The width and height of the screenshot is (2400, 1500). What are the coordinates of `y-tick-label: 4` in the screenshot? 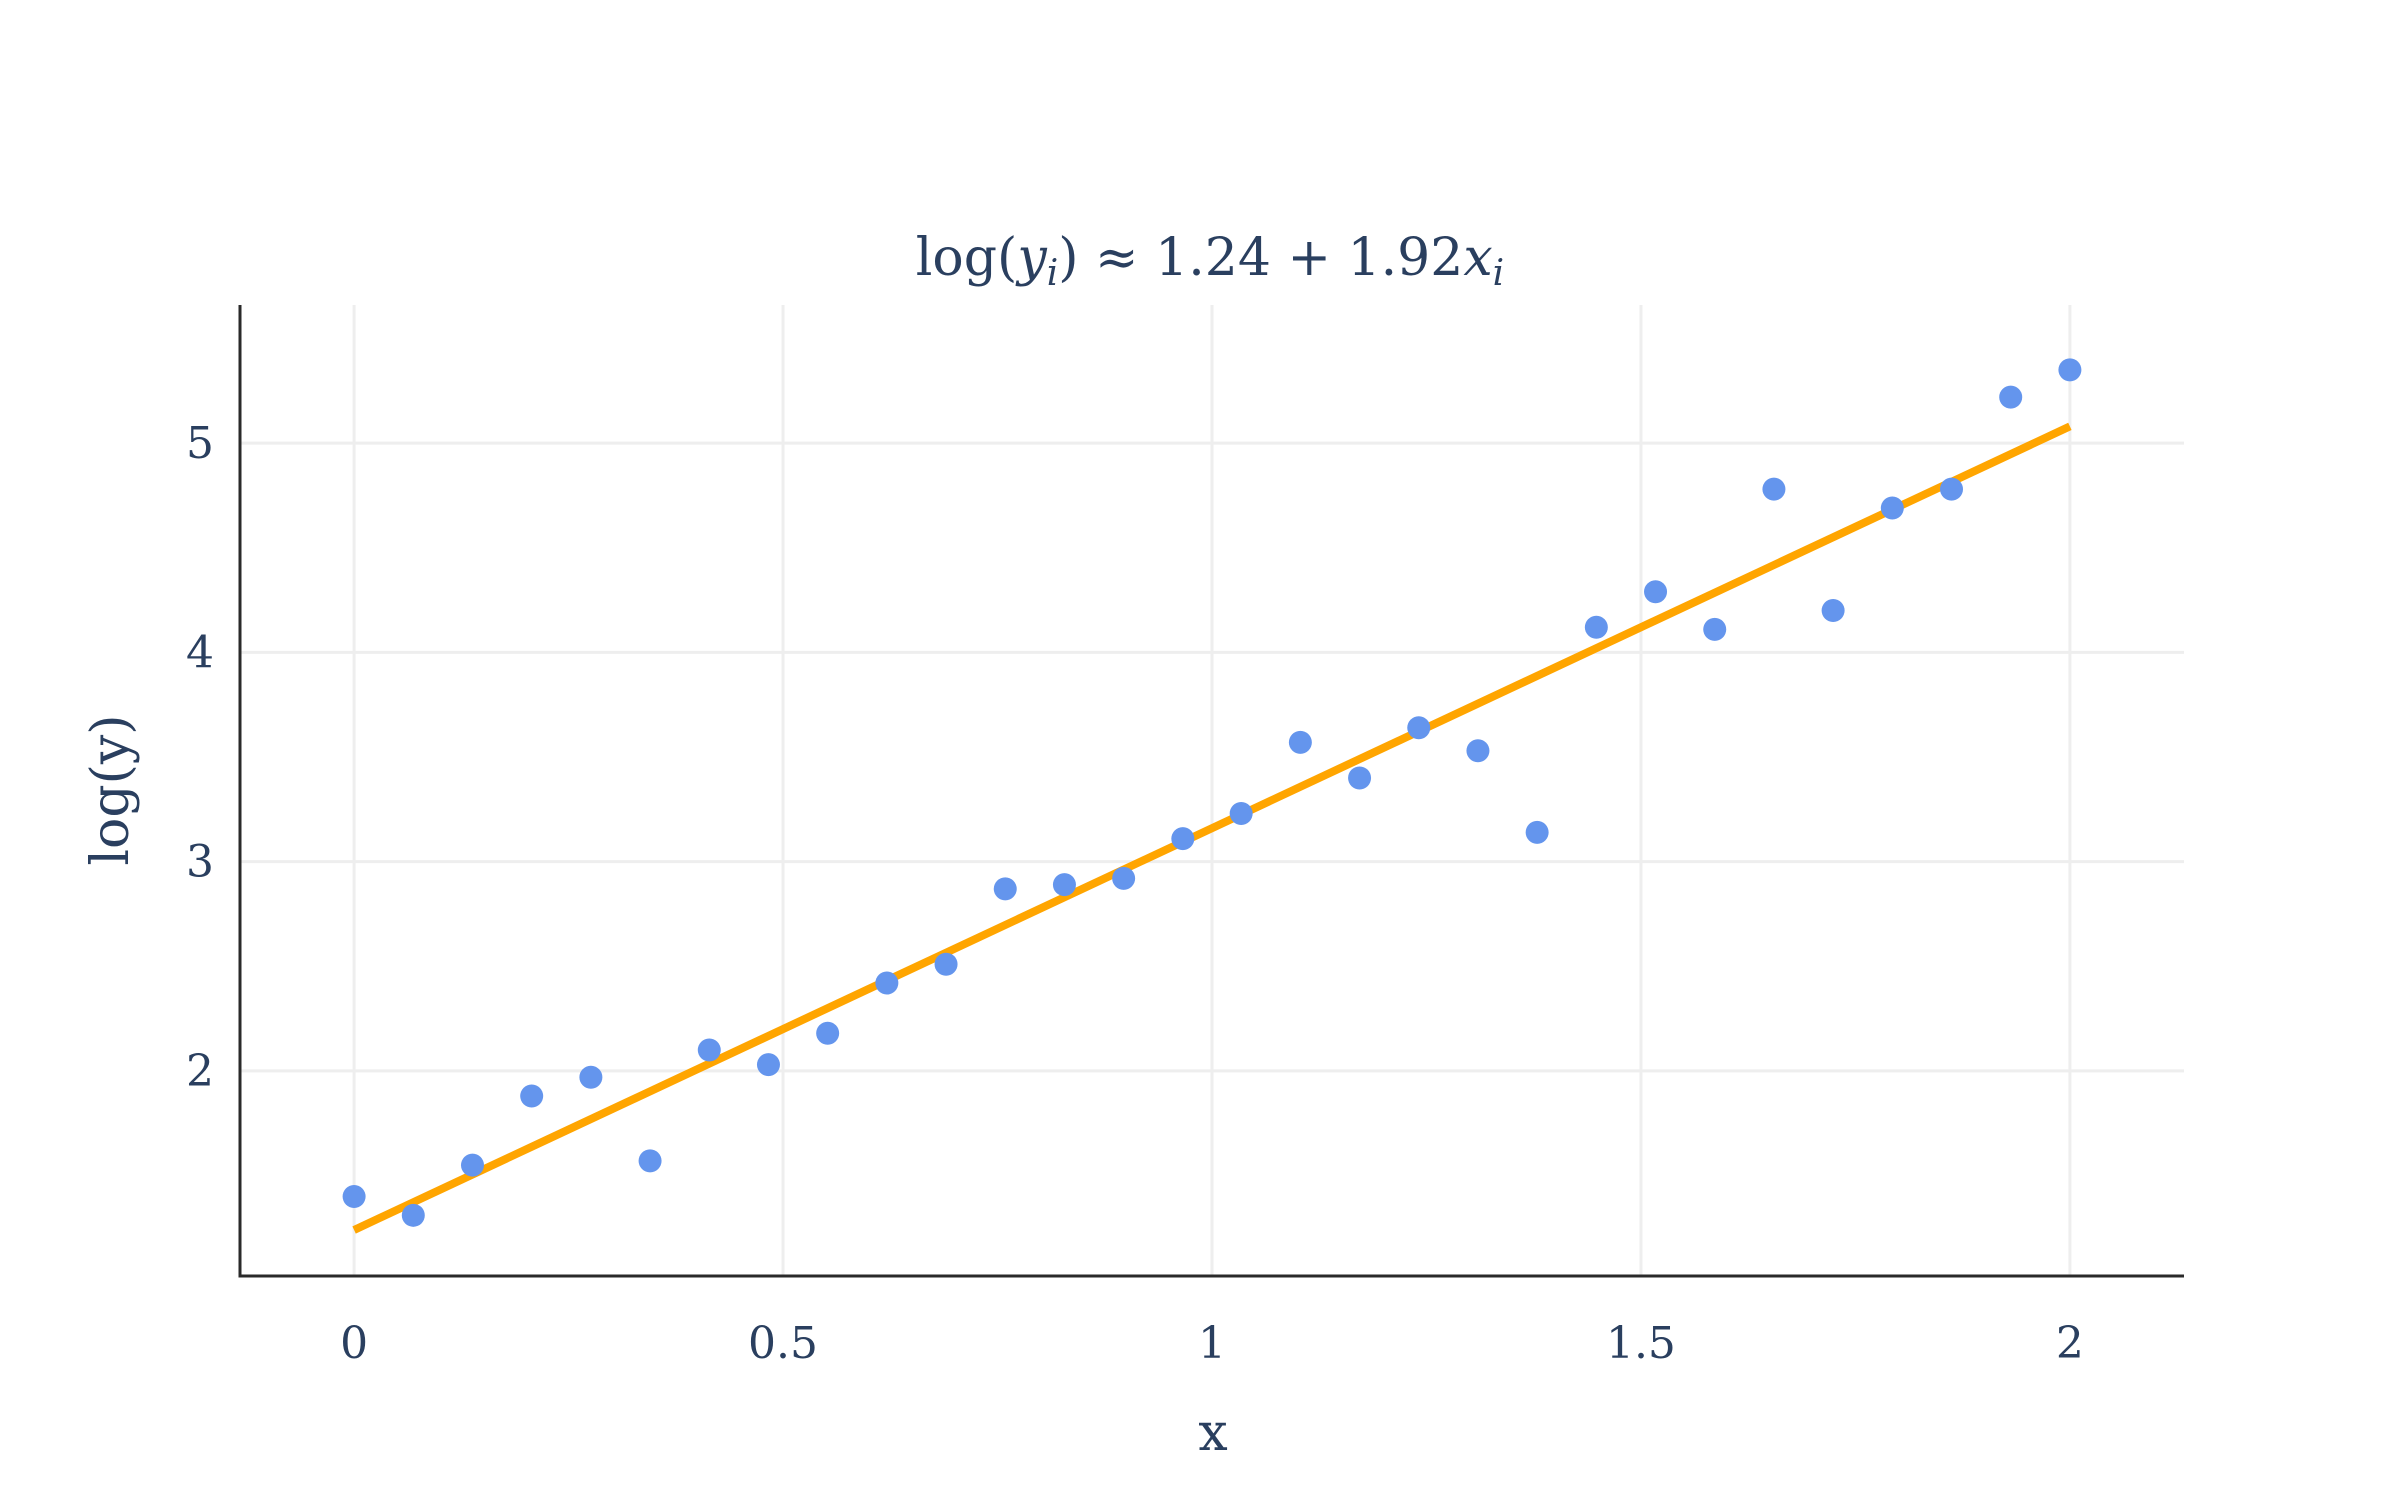 It's located at (200, 652).